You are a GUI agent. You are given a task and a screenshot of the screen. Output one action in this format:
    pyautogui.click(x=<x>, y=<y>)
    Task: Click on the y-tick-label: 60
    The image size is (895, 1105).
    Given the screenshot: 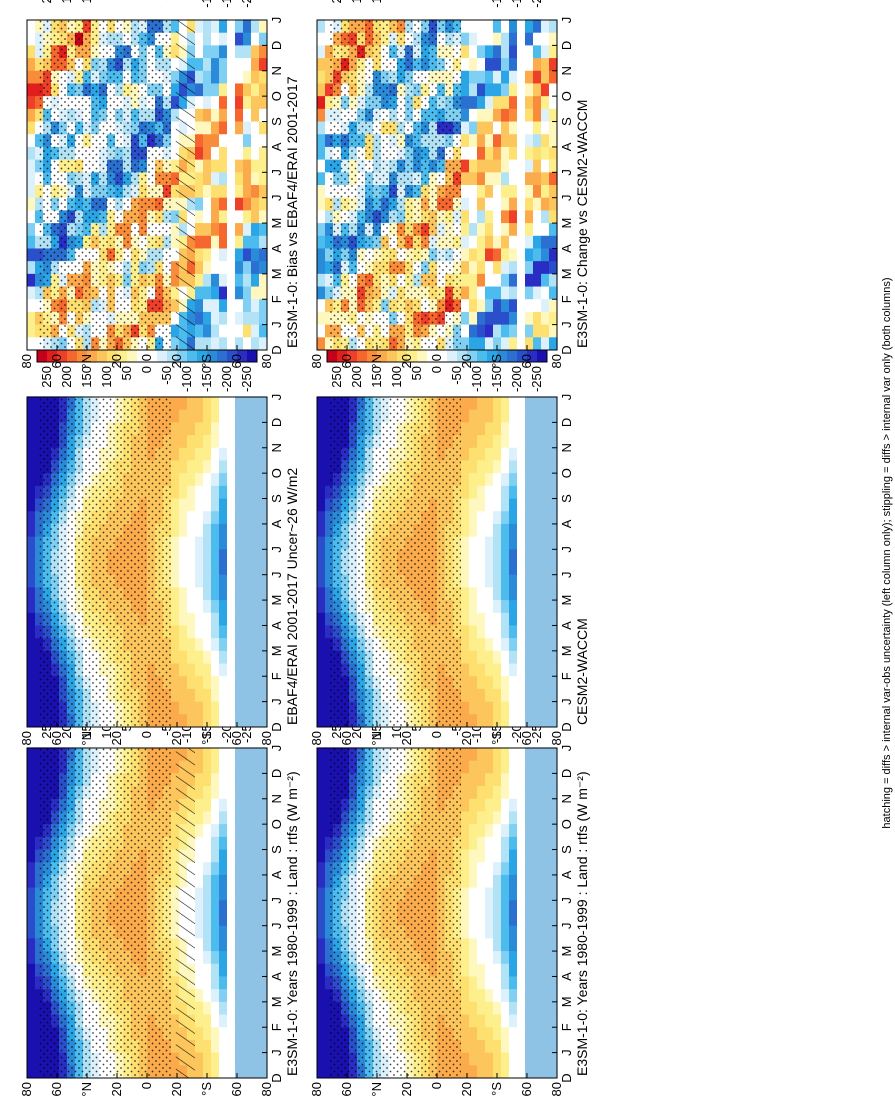 What is the action you would take?
    pyautogui.click(x=236, y=1089)
    